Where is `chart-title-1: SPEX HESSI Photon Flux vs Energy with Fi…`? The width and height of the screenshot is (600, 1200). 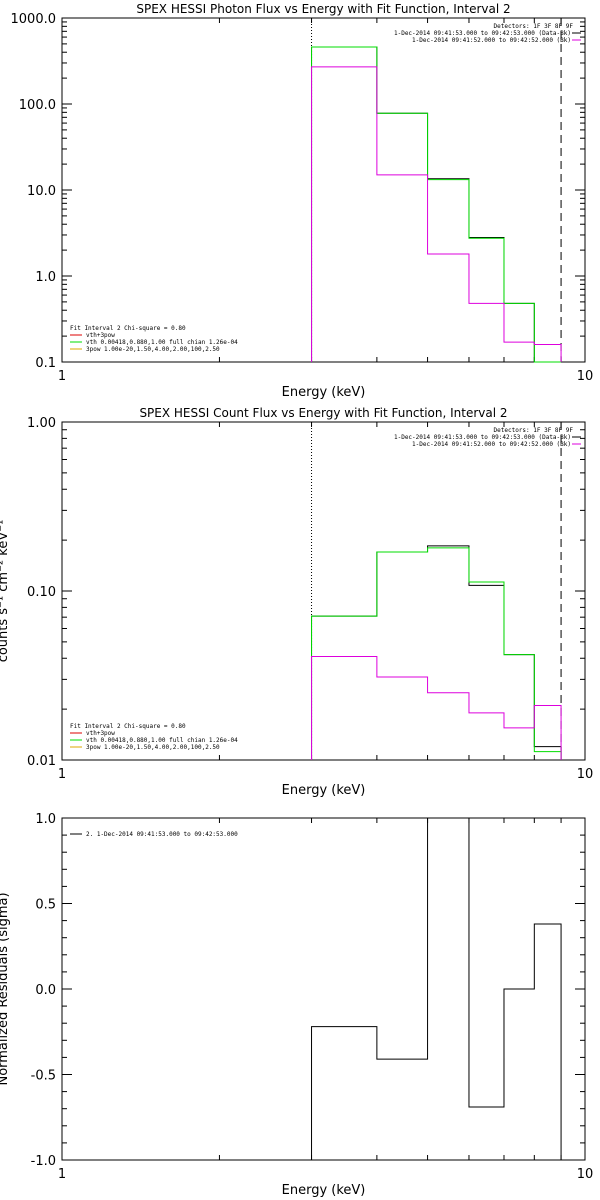 chart-title-1: SPEX HESSI Photon Flux vs Energy with Fi… is located at coordinates (323, 9).